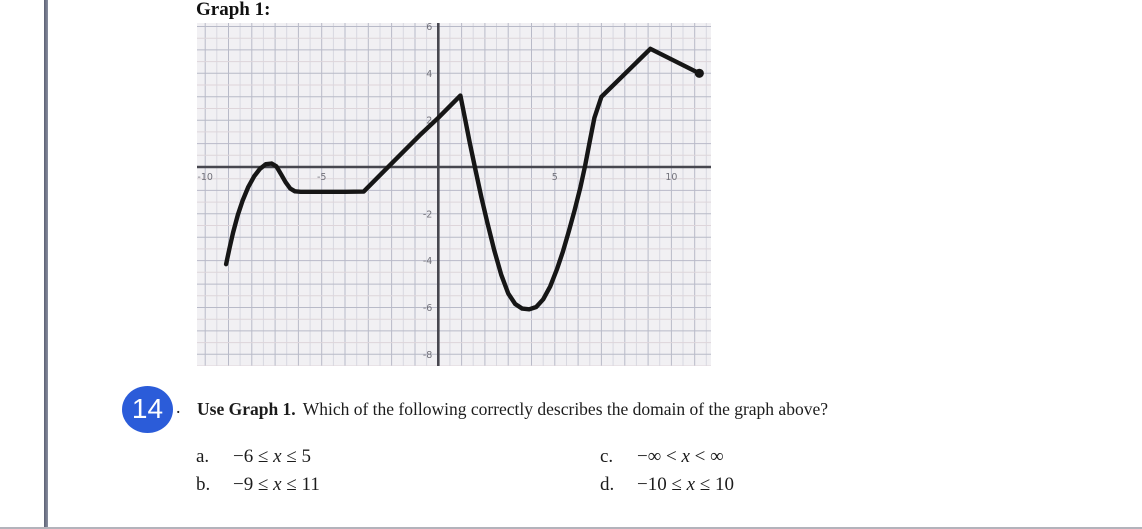 This screenshot has height=529, width=1142. I want to click on answer-letter-c: c., so click(607, 456).